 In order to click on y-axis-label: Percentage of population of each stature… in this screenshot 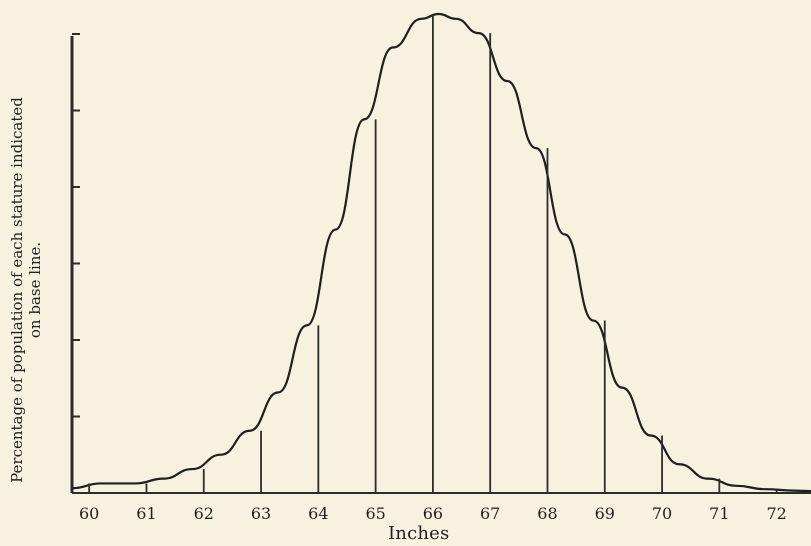, I will do `click(17, 290)`.